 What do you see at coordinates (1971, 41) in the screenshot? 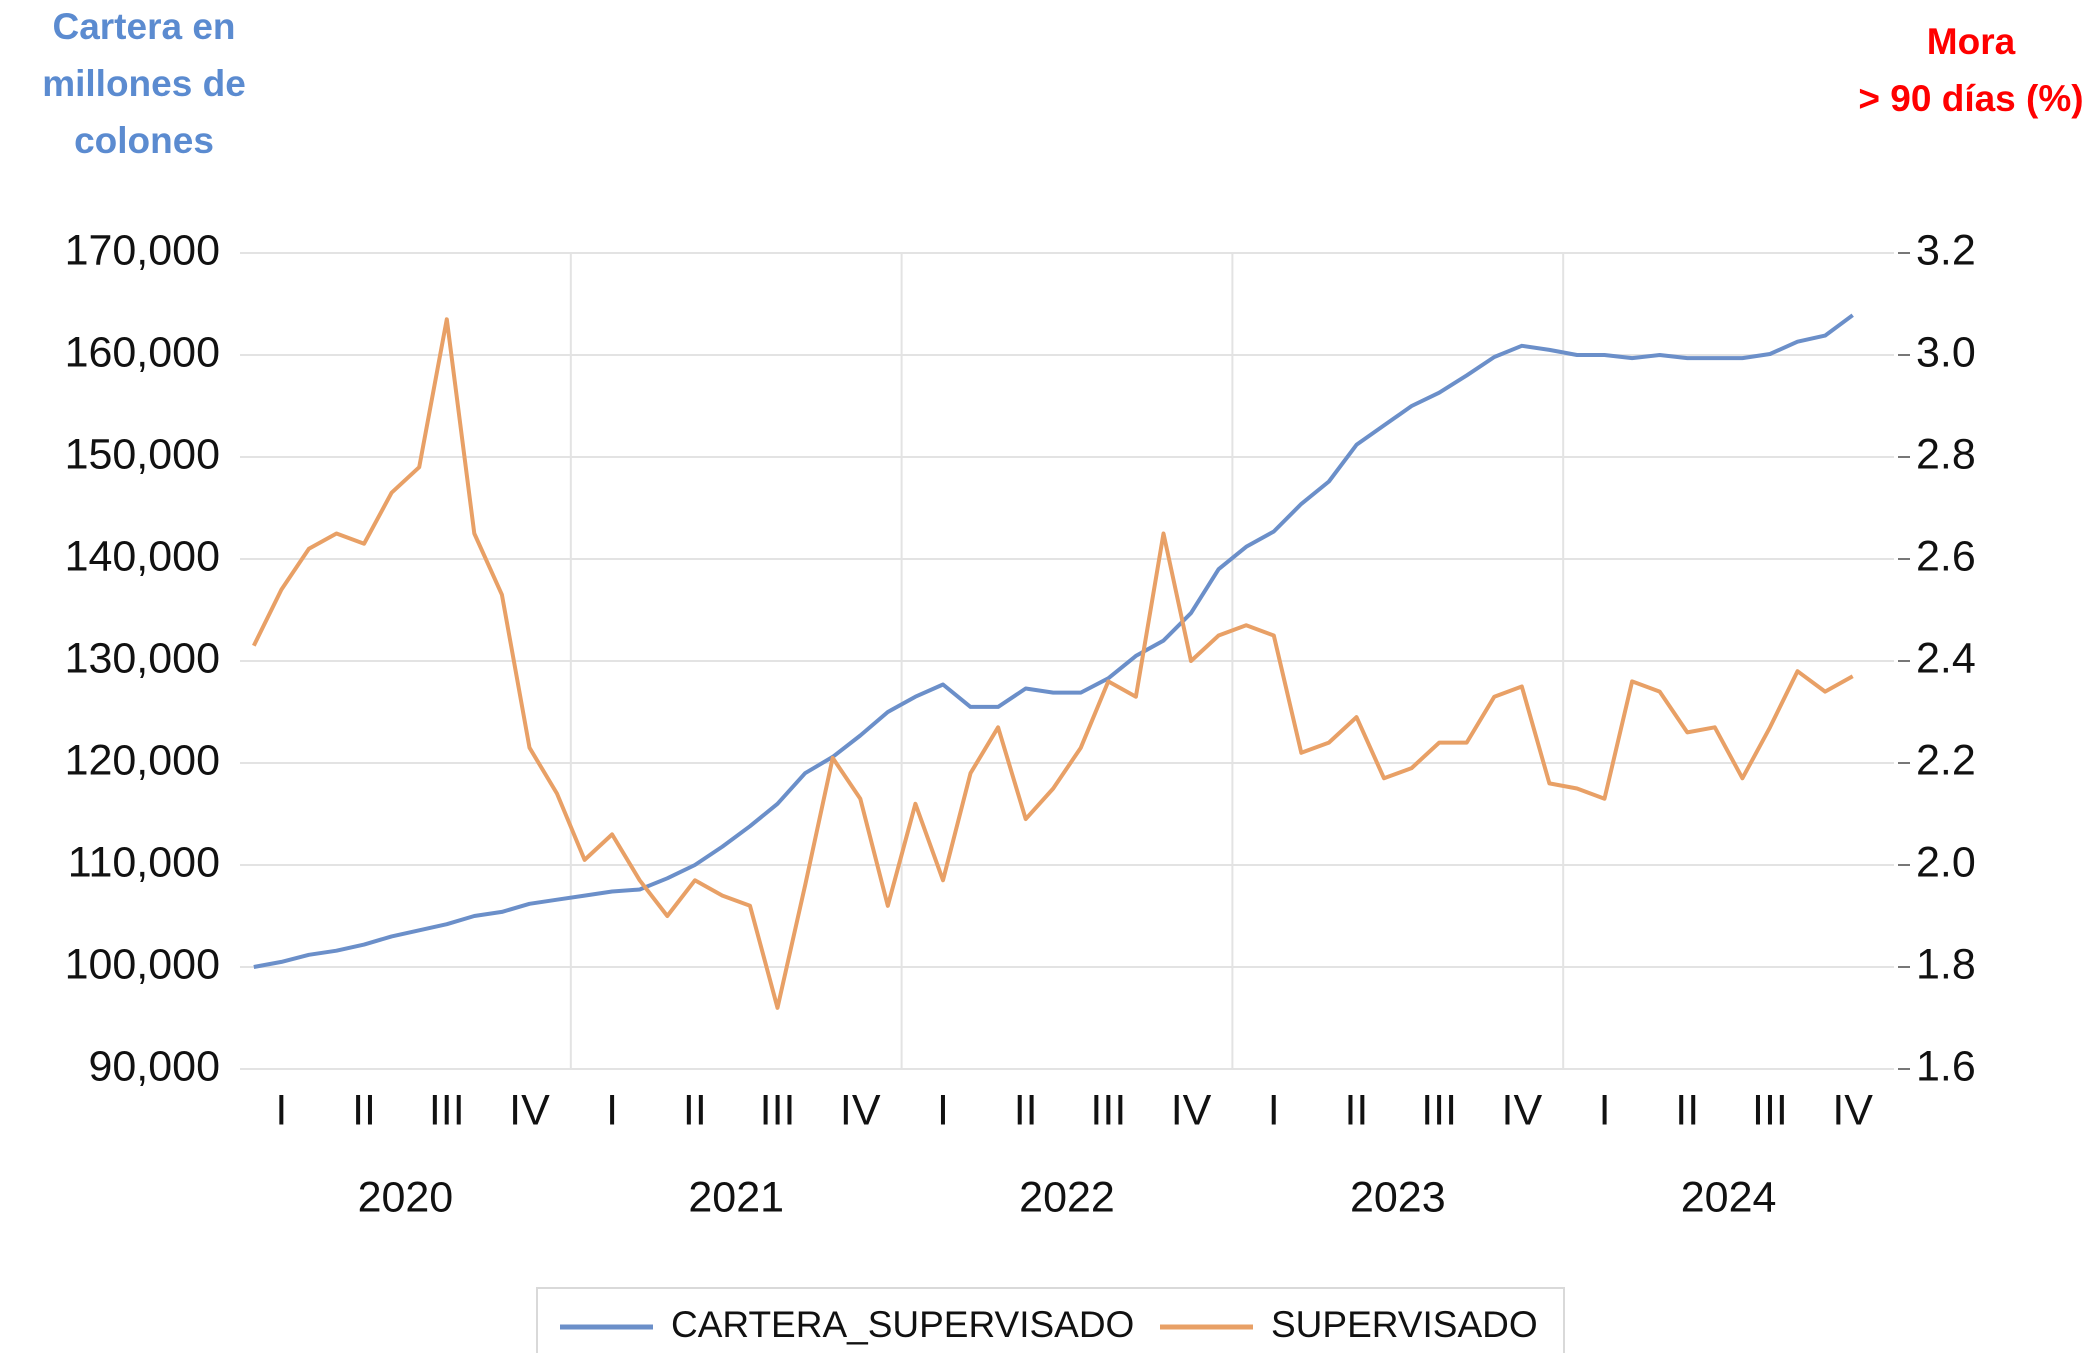
I see `y2-axis-title: Mora` at bounding box center [1971, 41].